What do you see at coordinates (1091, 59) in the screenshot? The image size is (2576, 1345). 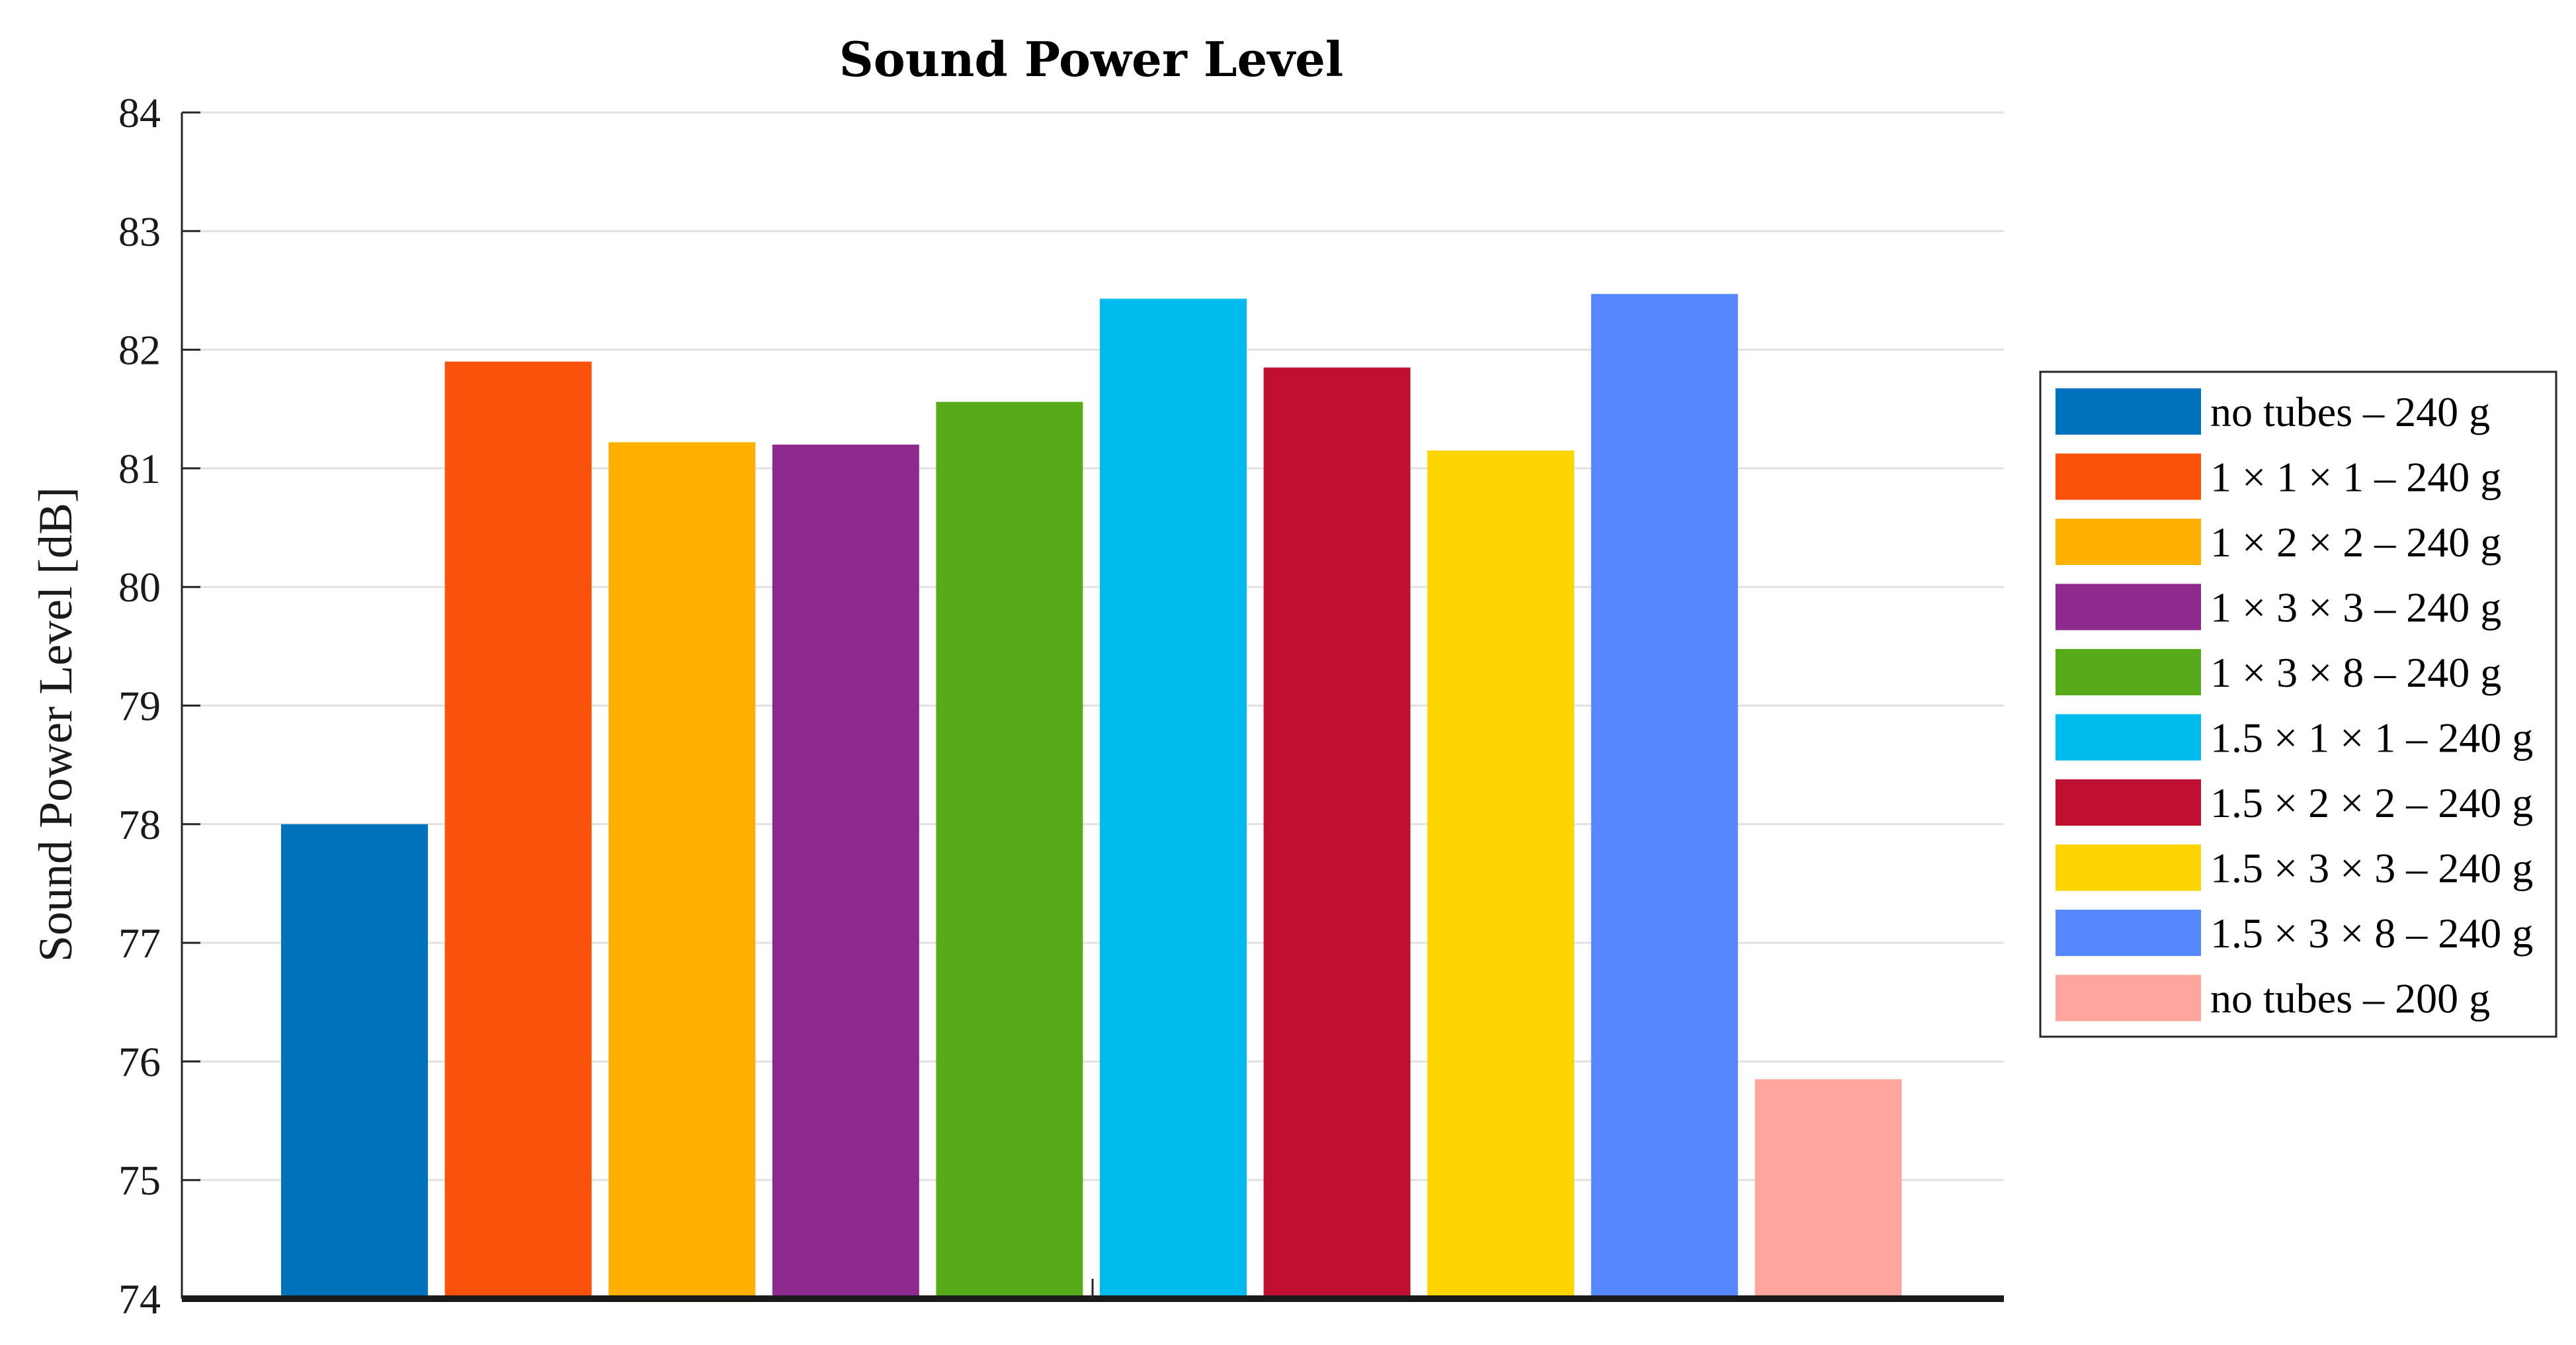 I see `chart-title: Sound Power Level` at bounding box center [1091, 59].